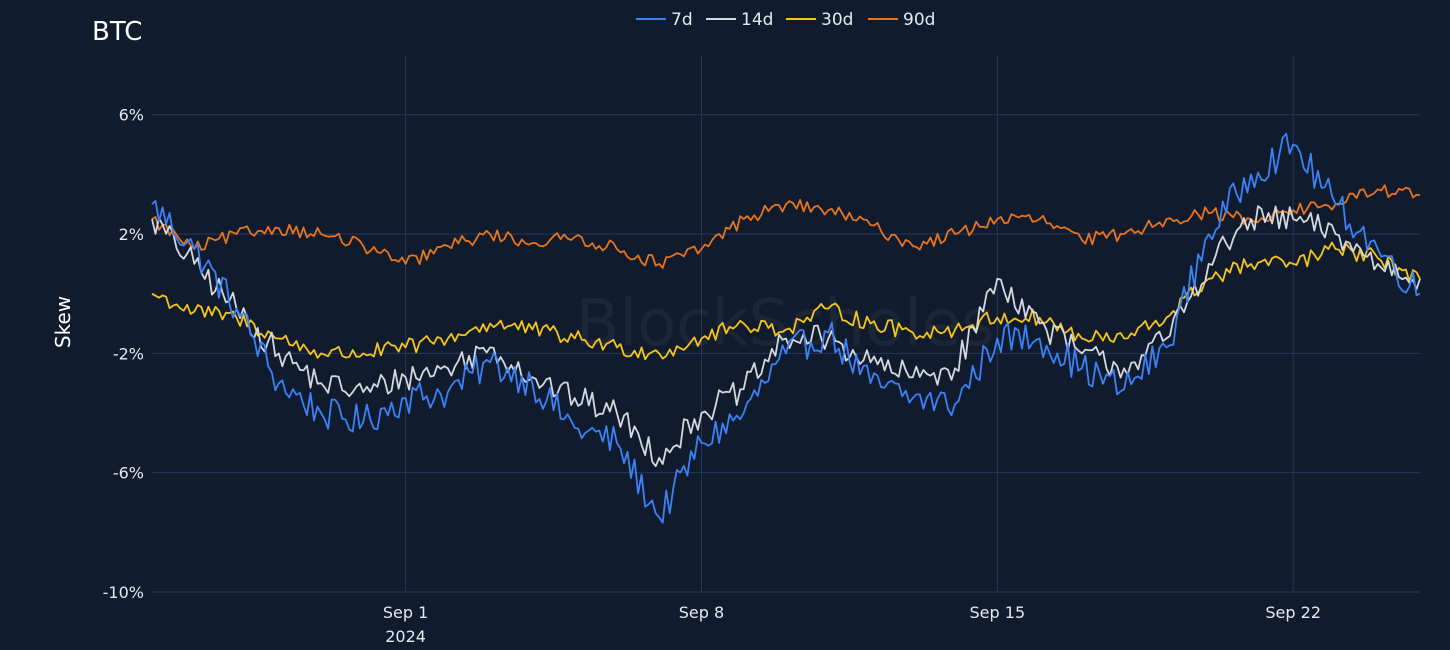 The width and height of the screenshot is (1450, 650). I want to click on y-tick-label: -2%, so click(128, 353).